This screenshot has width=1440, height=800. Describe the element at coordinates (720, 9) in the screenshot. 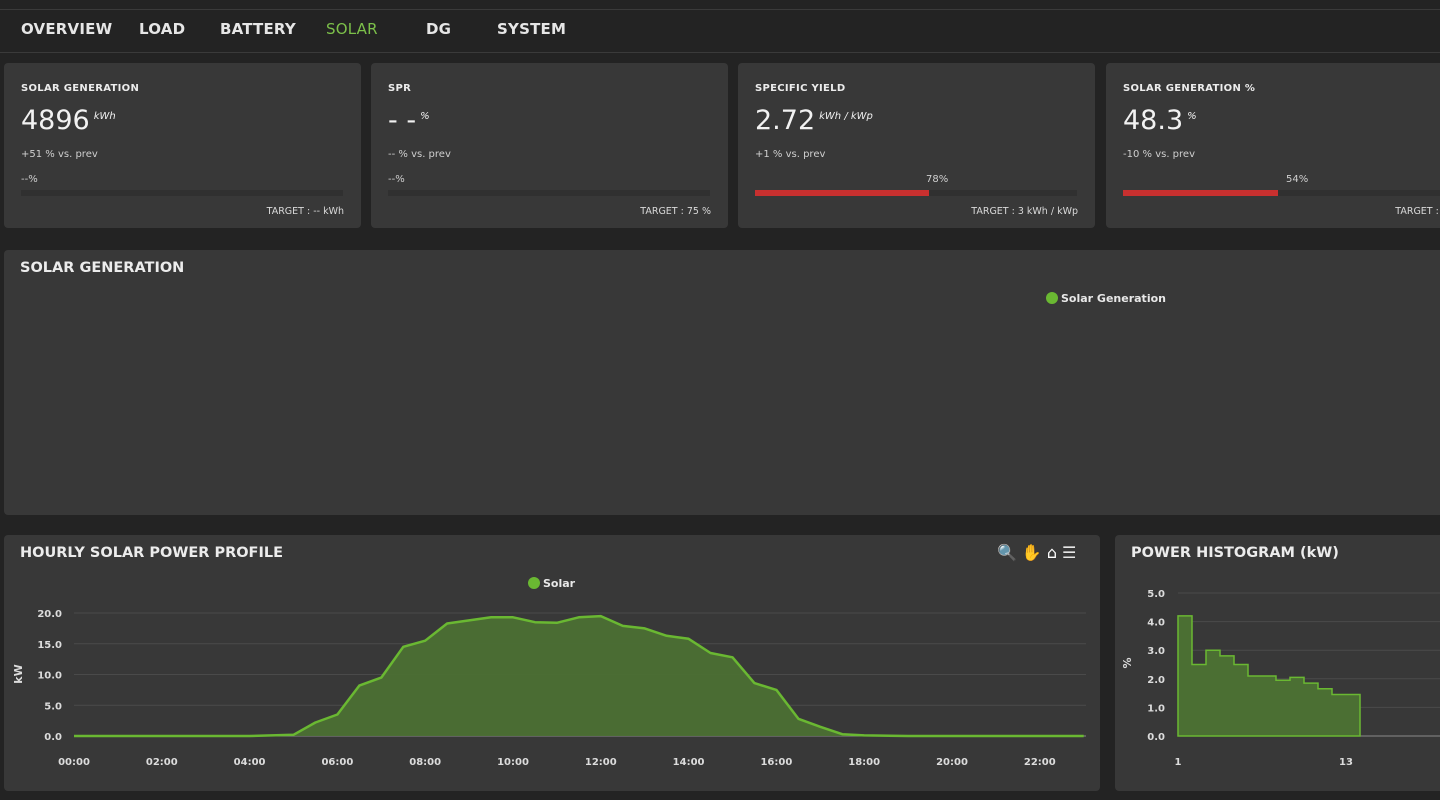

I see `top-divider` at that location.